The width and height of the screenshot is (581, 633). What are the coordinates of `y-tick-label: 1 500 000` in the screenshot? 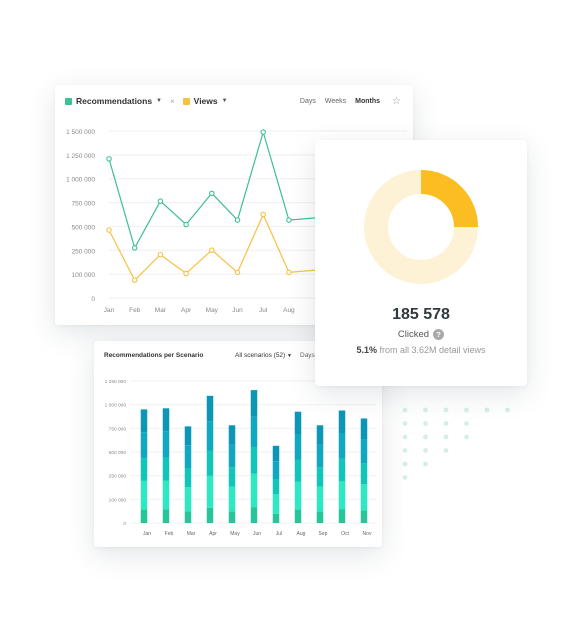 It's located at (80, 132).